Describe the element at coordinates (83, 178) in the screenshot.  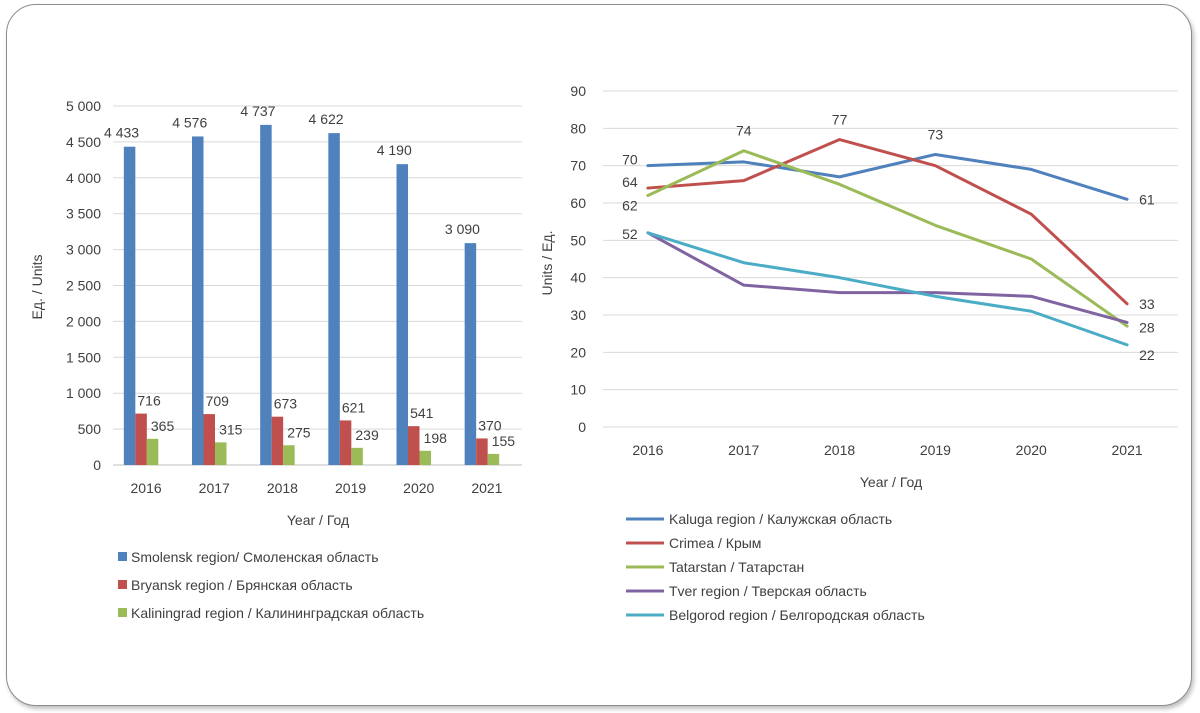
I see `bar-y-tick-label: 4 000` at that location.